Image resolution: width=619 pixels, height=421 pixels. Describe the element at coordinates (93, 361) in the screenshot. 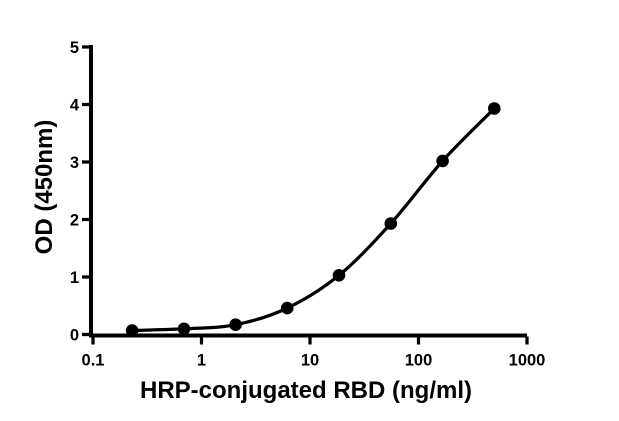

I see `x-tick-label: 0.1` at that location.